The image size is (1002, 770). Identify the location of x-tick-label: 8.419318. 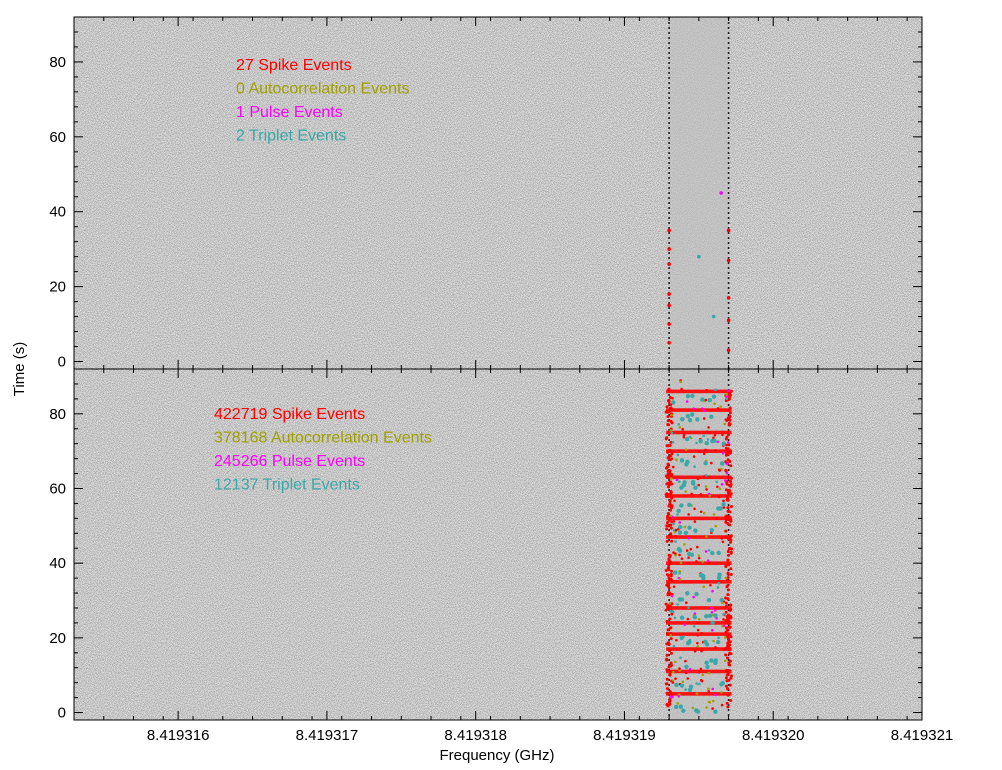
(475, 735).